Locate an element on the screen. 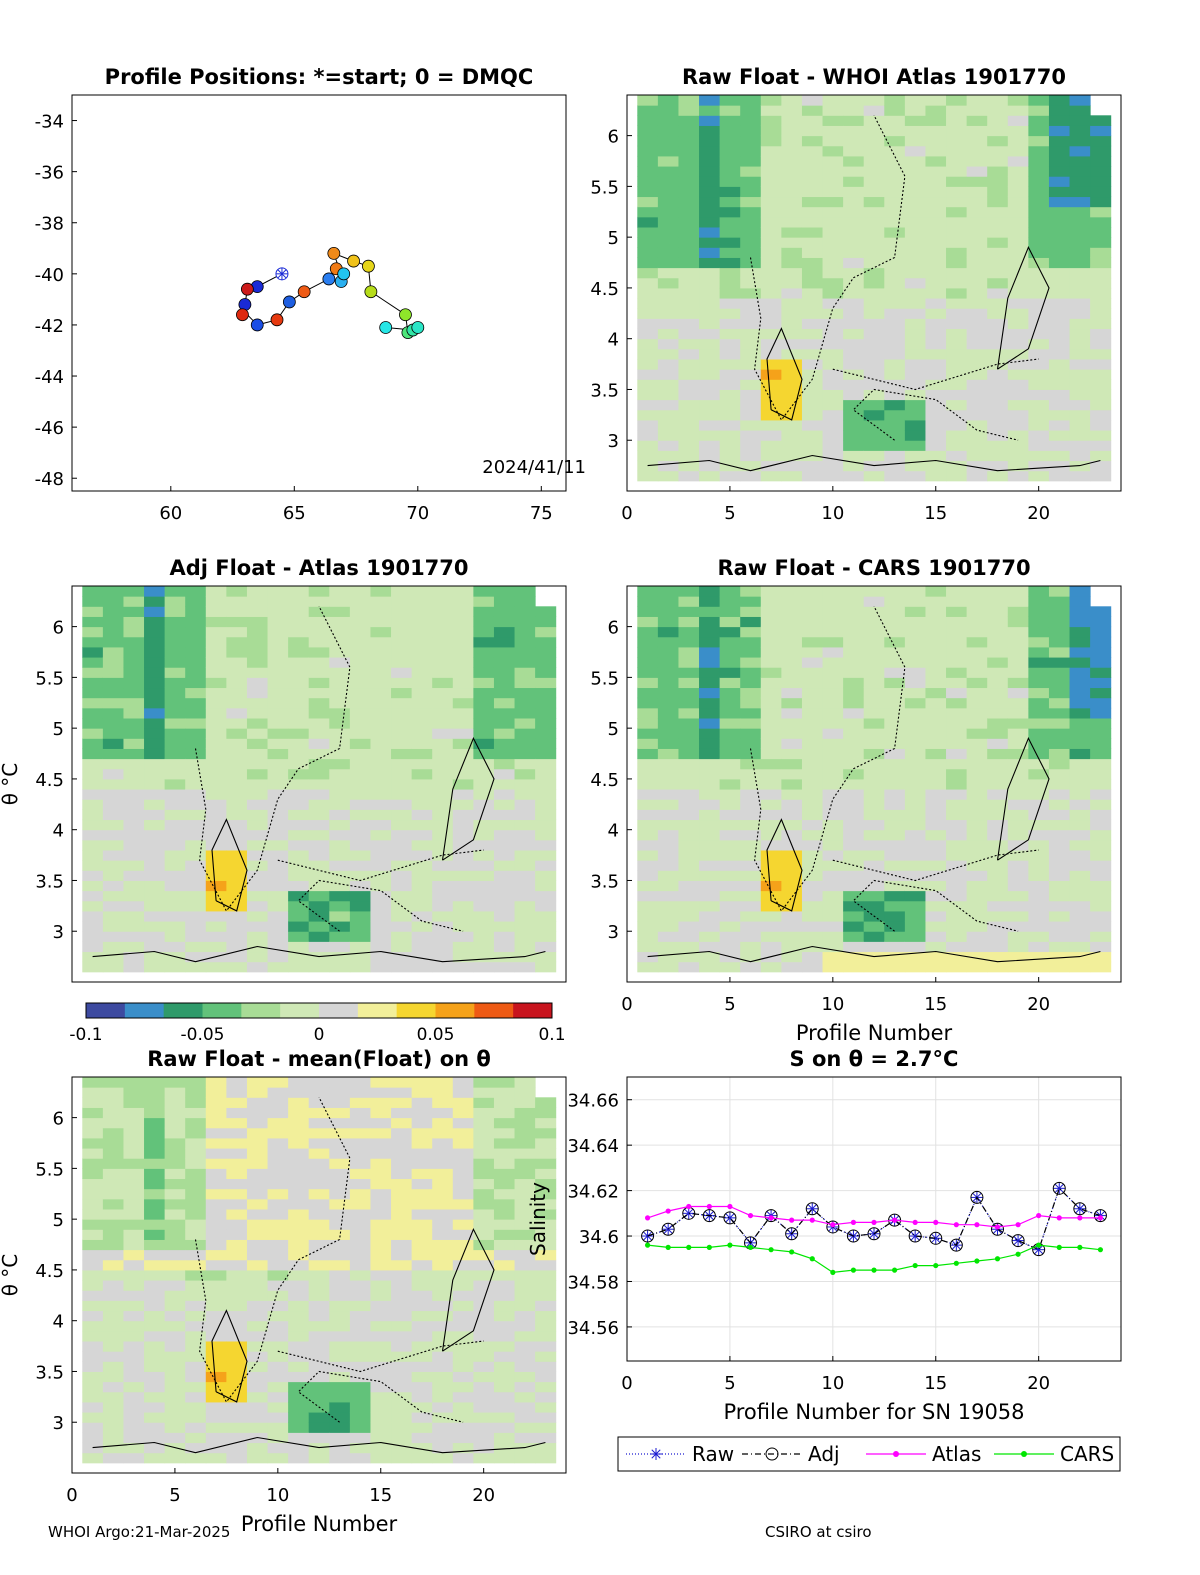 The height and width of the screenshot is (1575, 1200). pos-profile-point is located at coordinates (304, 292).